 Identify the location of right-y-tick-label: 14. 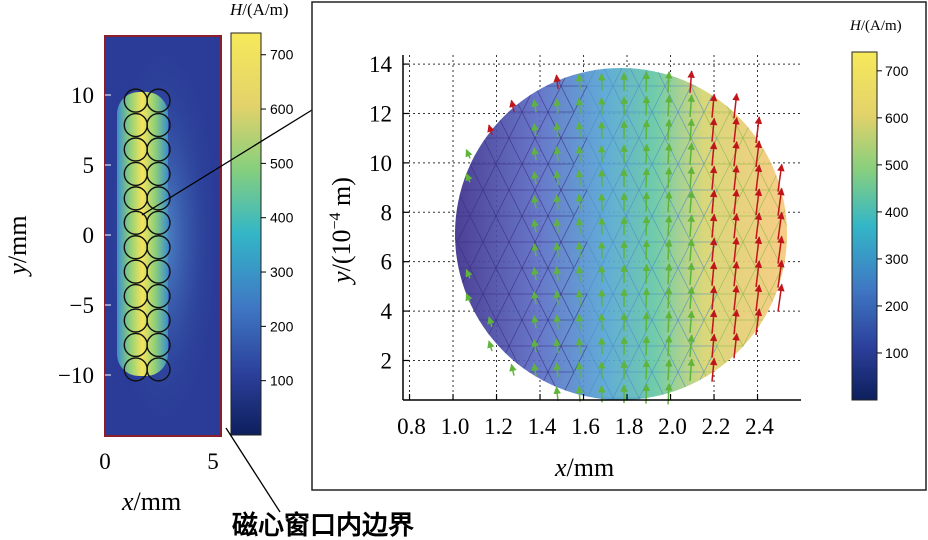
(381, 64).